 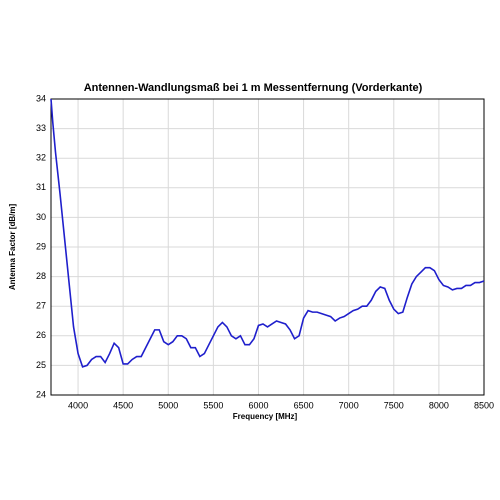 What do you see at coordinates (349, 405) in the screenshot?
I see `x-tick-label: 7000` at bounding box center [349, 405].